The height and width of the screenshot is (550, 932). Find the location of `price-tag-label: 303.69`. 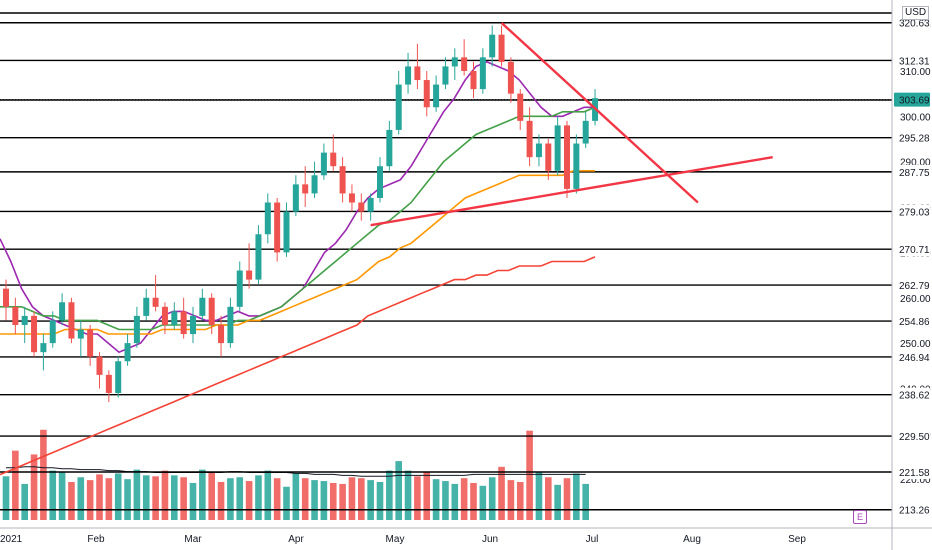

price-tag-label: 303.69 is located at coordinates (914, 101).